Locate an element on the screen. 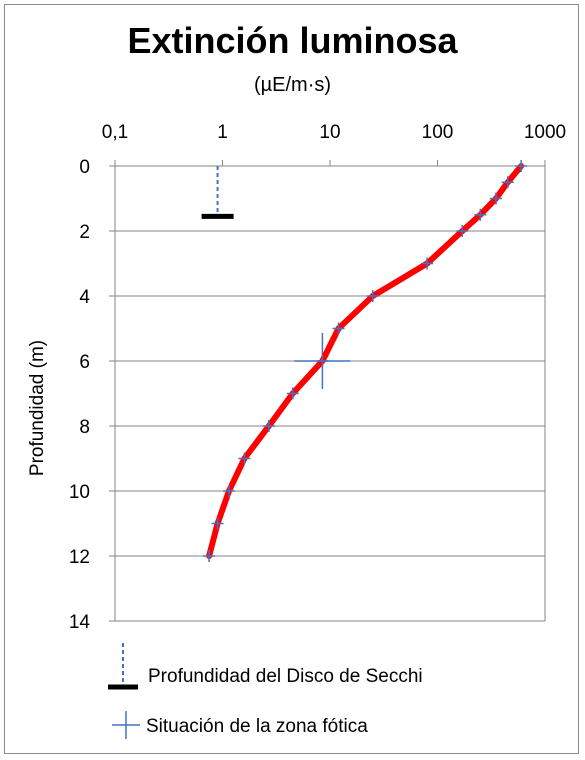  y-tick-label-4: 8 is located at coordinates (84, 427).